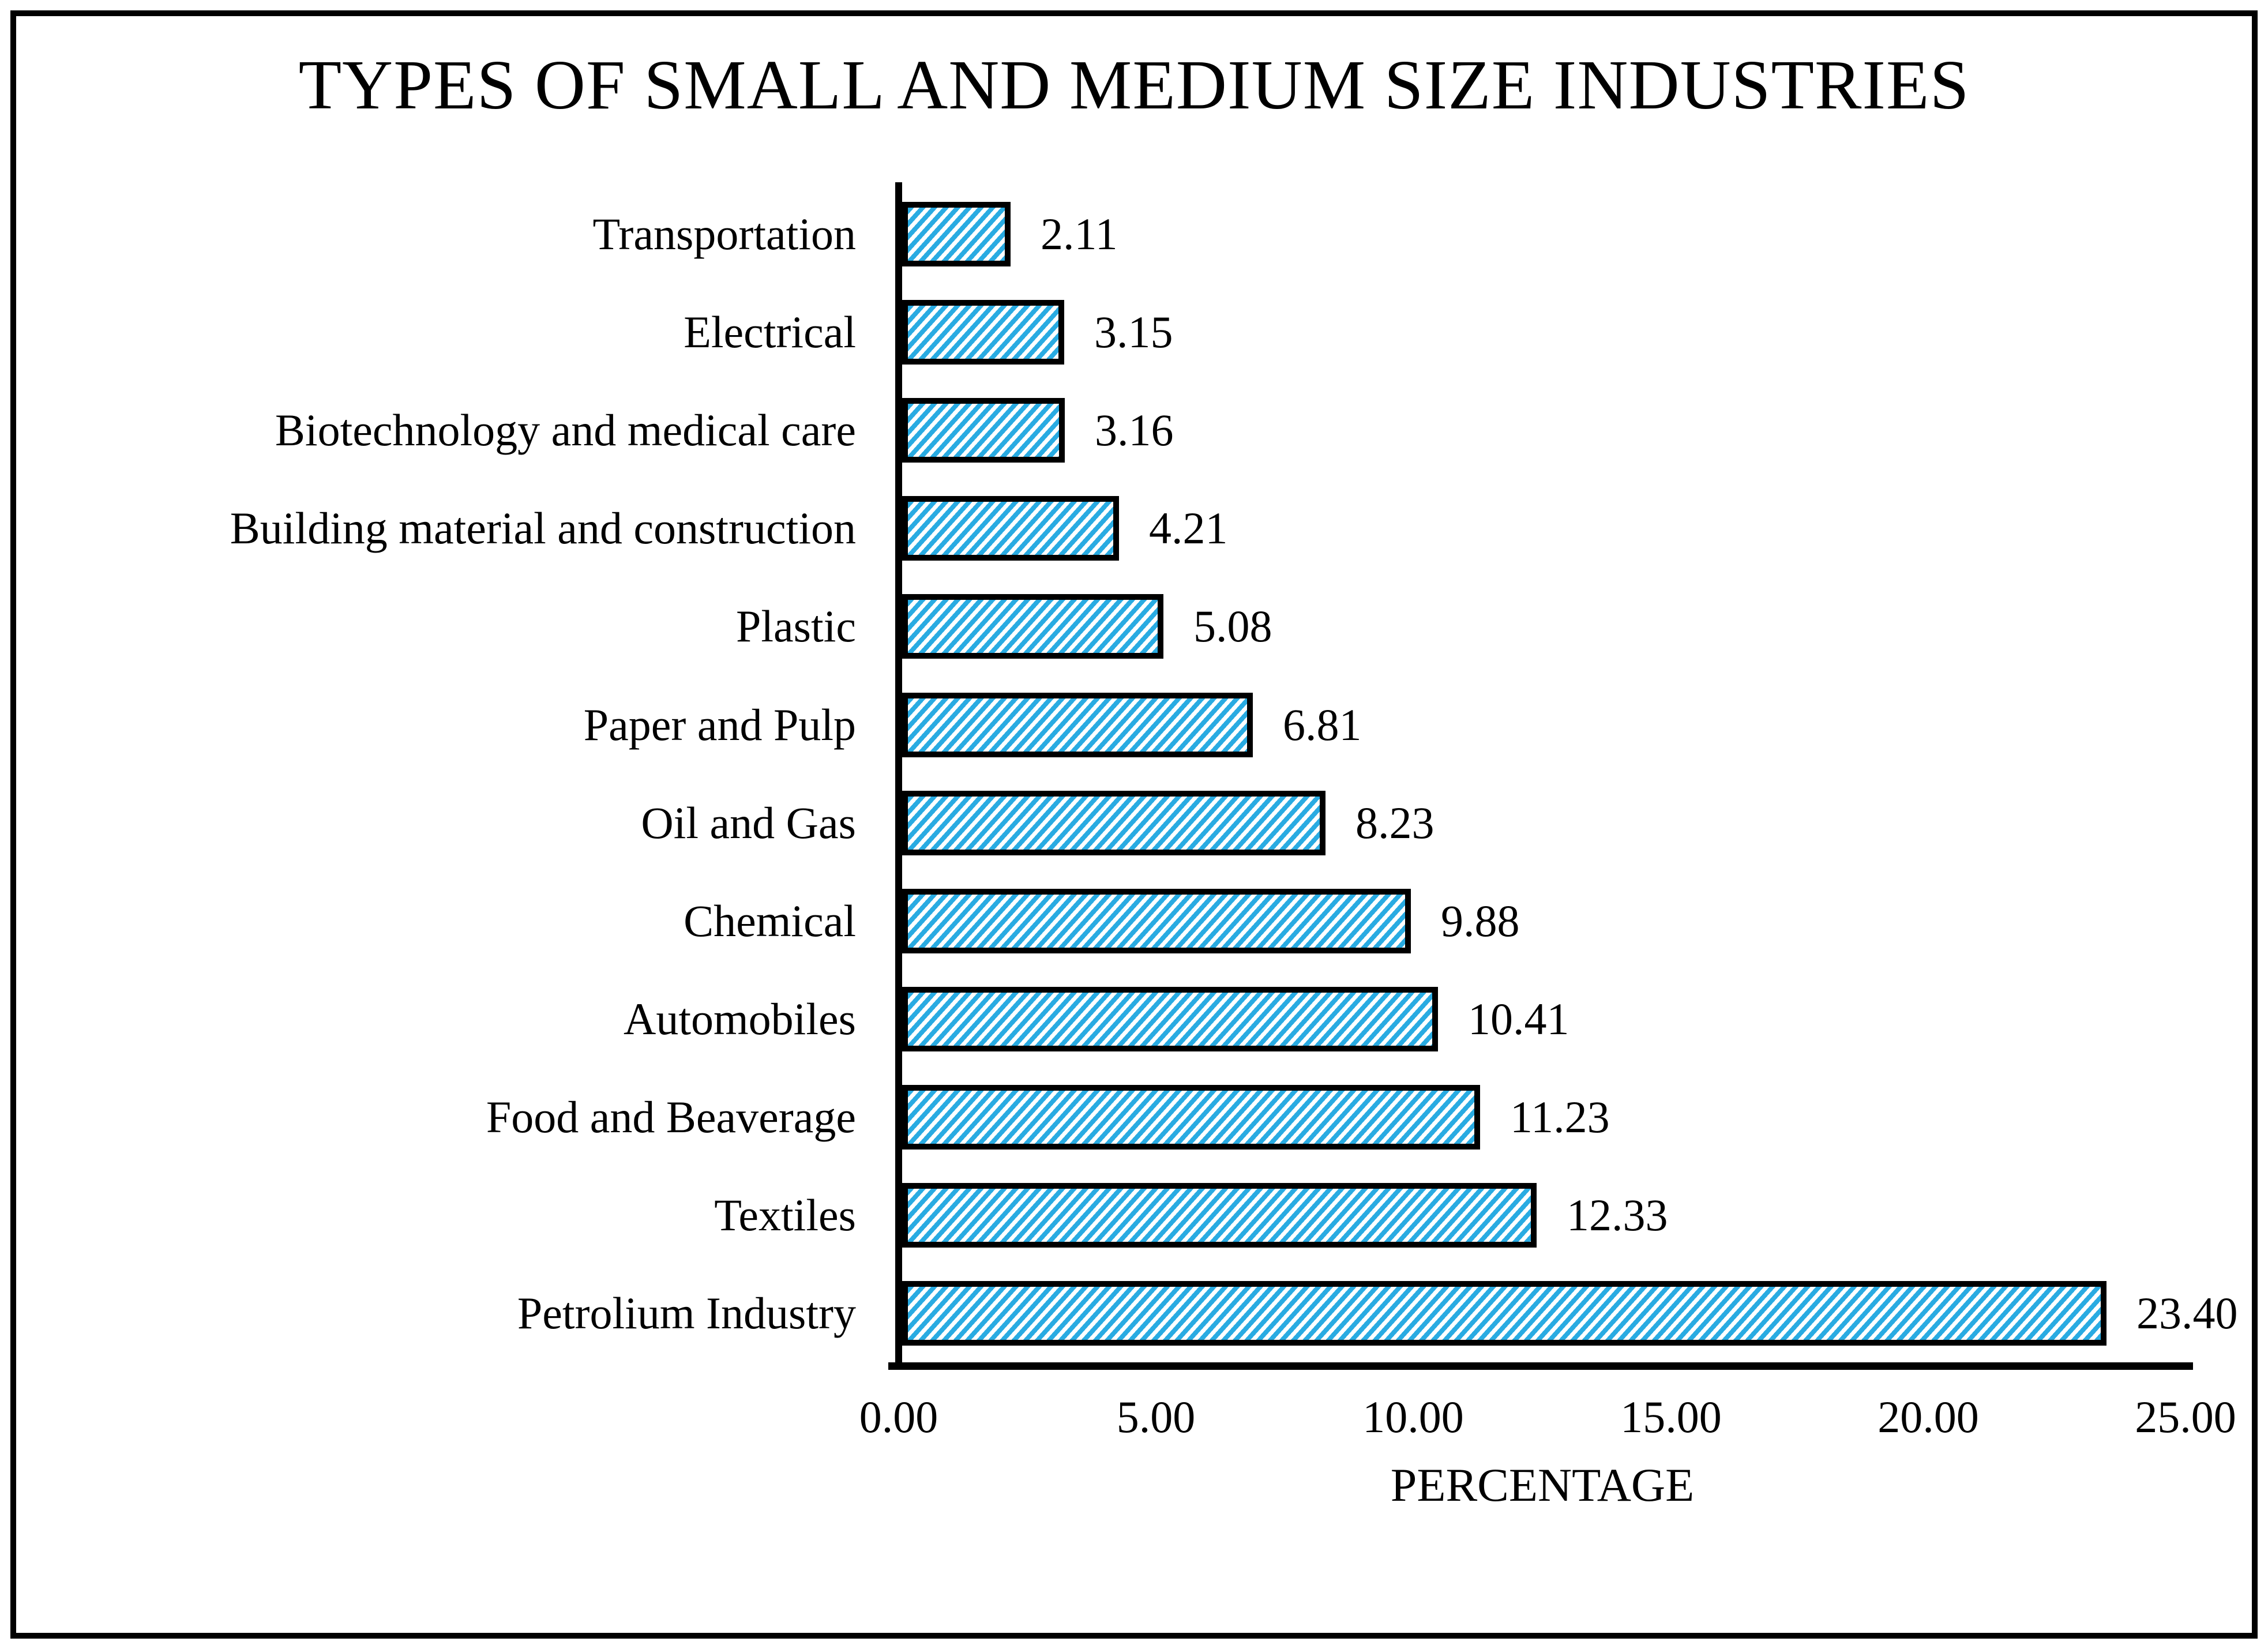 This screenshot has height=1649, width=2268. Describe the element at coordinates (740, 1019) in the screenshot. I see `category-label: Automobiles` at that location.